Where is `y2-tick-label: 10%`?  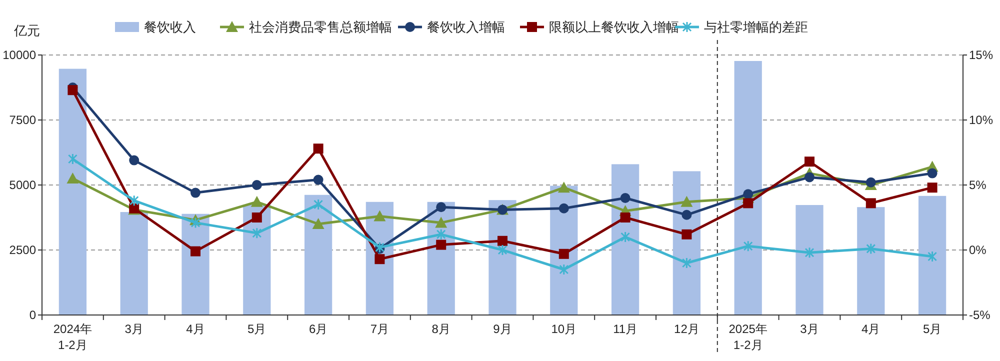
y2-tick-label: 10% is located at coordinates (981, 120).